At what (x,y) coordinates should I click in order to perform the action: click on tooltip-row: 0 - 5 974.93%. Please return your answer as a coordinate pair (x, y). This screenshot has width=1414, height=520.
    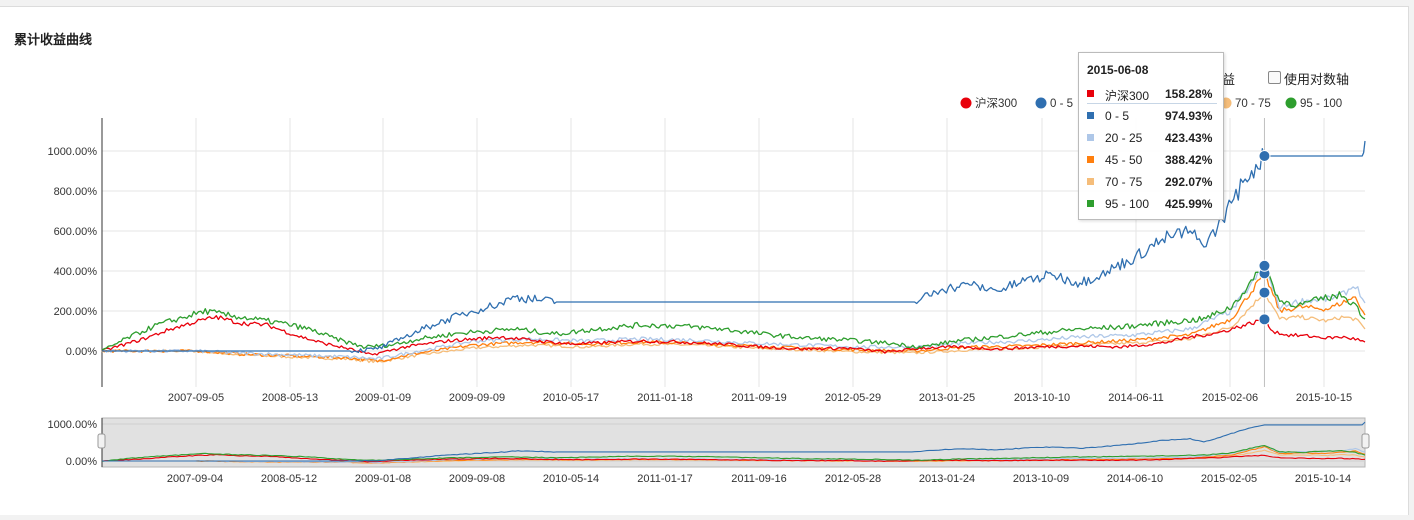
    Looking at the image, I should click on (1153, 116).